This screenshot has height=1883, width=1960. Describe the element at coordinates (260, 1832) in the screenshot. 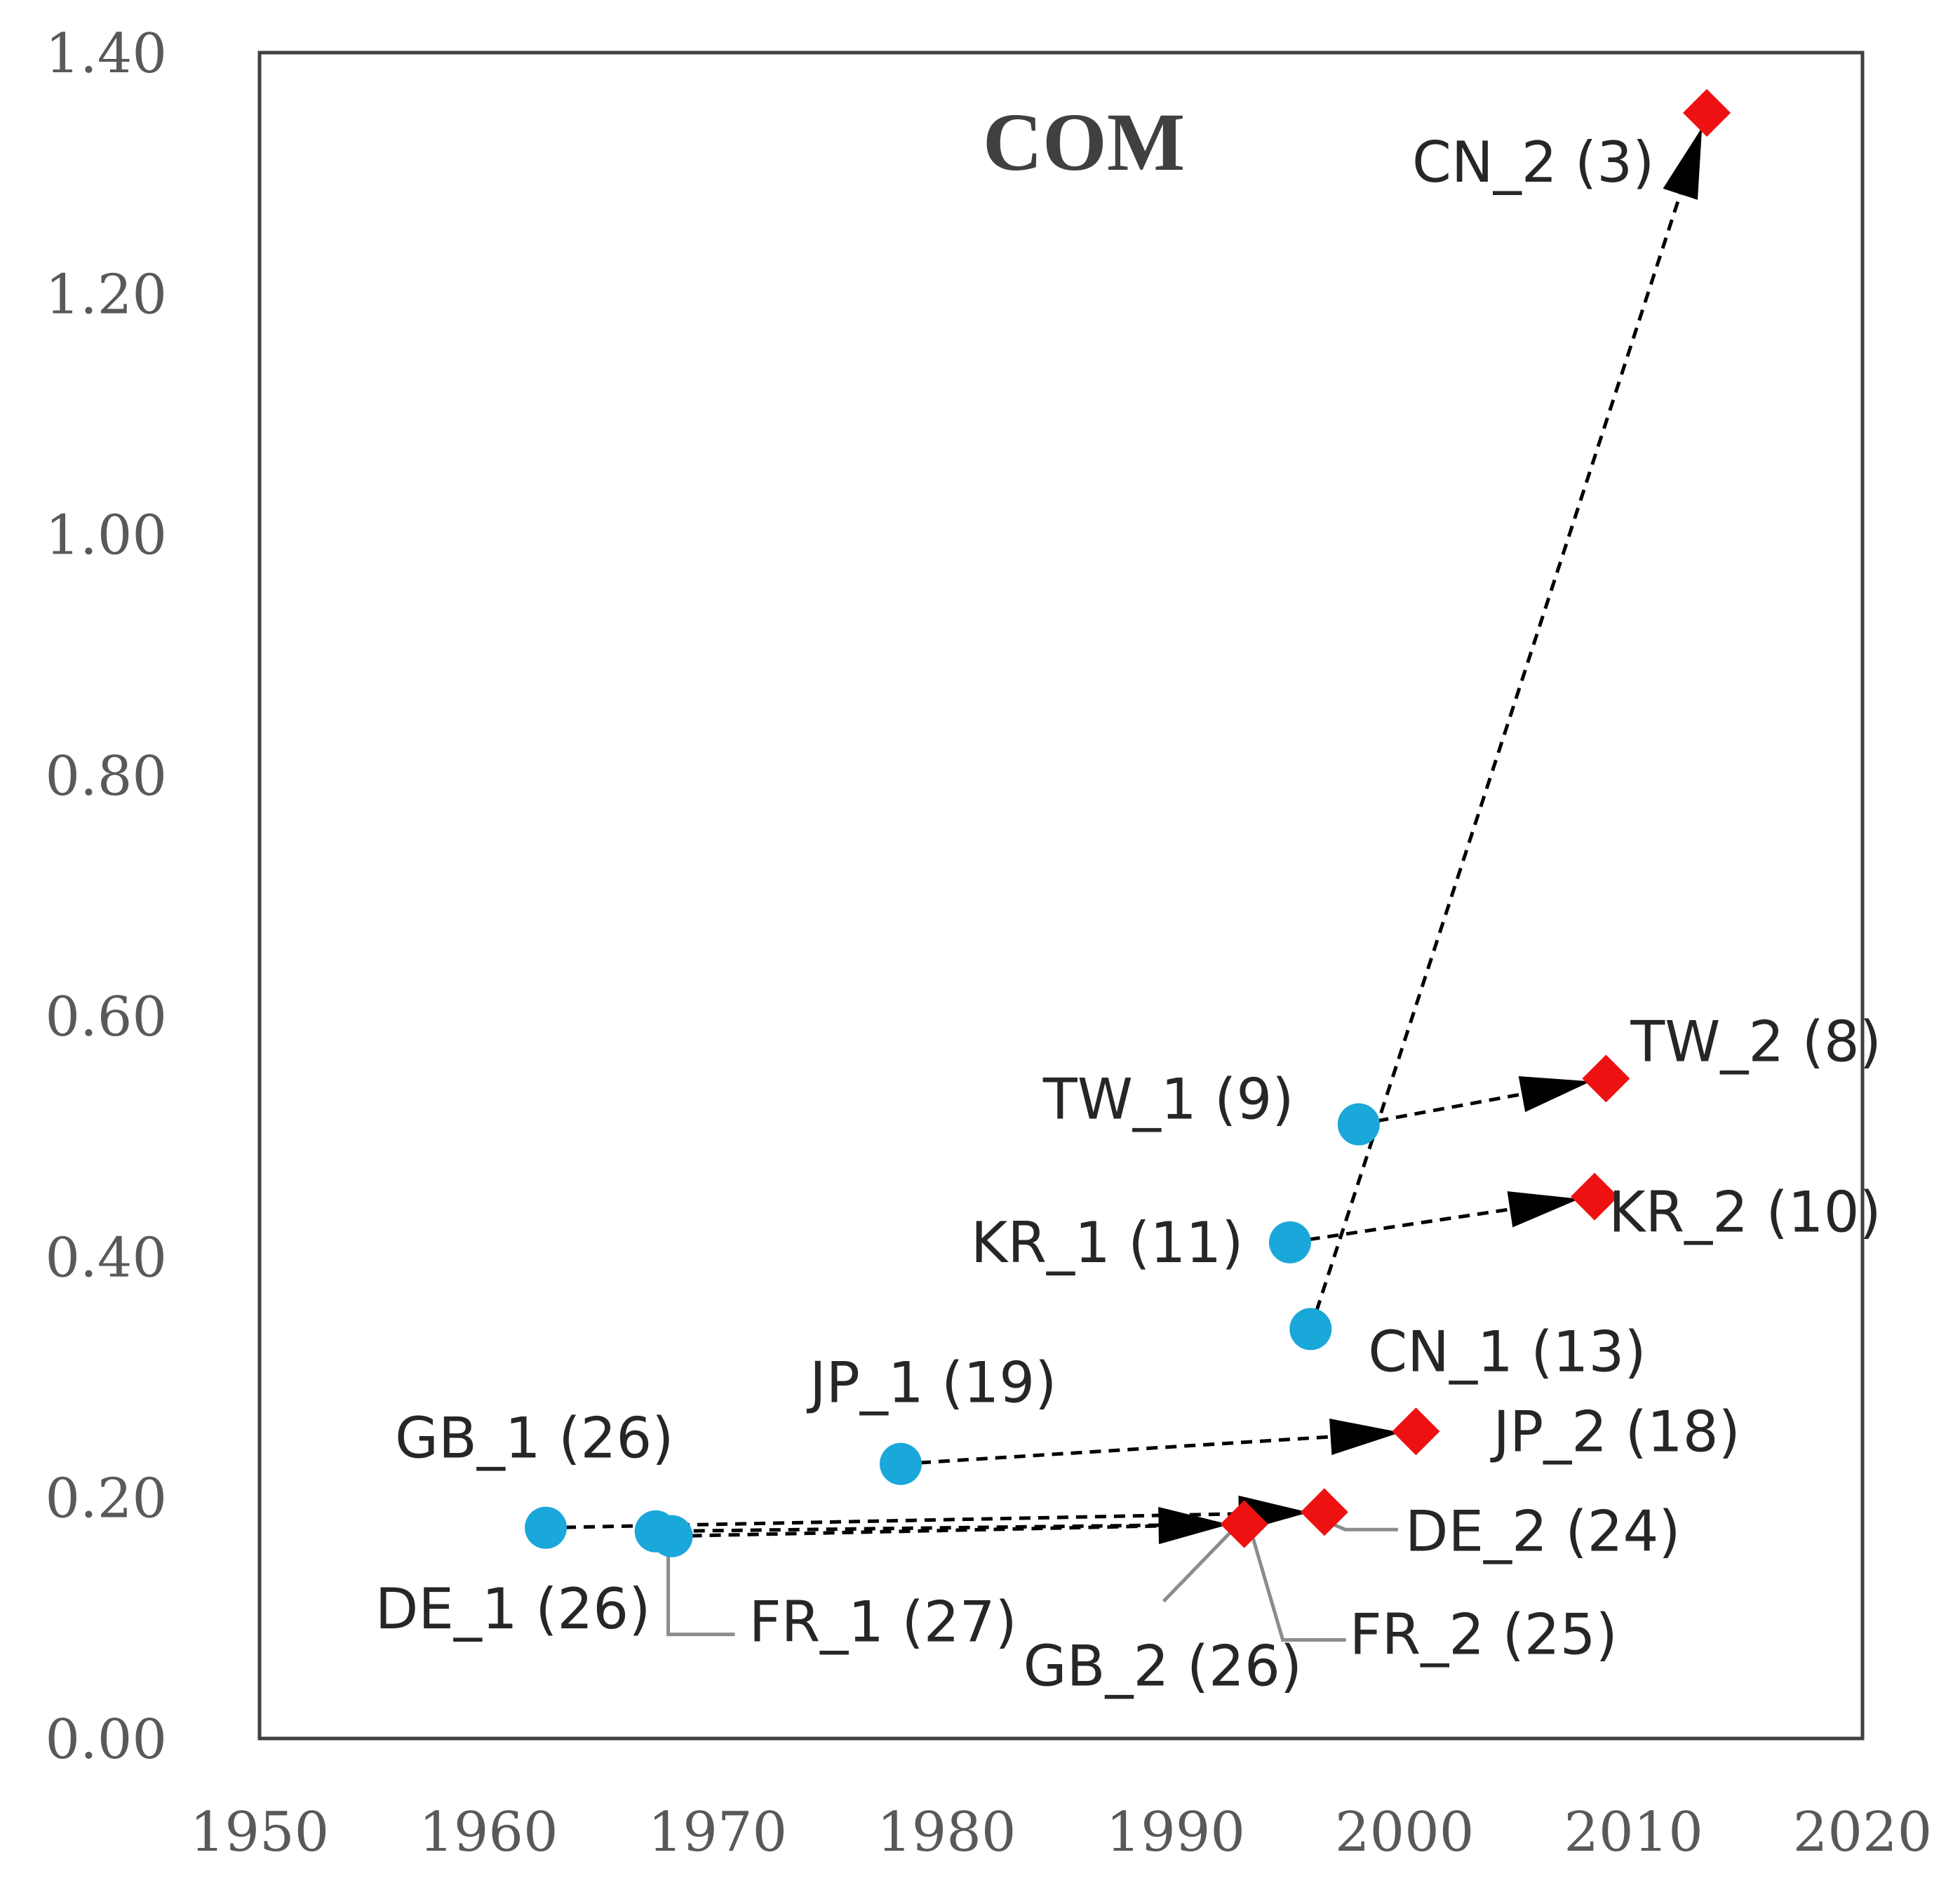

I see `x-tick-label: 1950` at that location.